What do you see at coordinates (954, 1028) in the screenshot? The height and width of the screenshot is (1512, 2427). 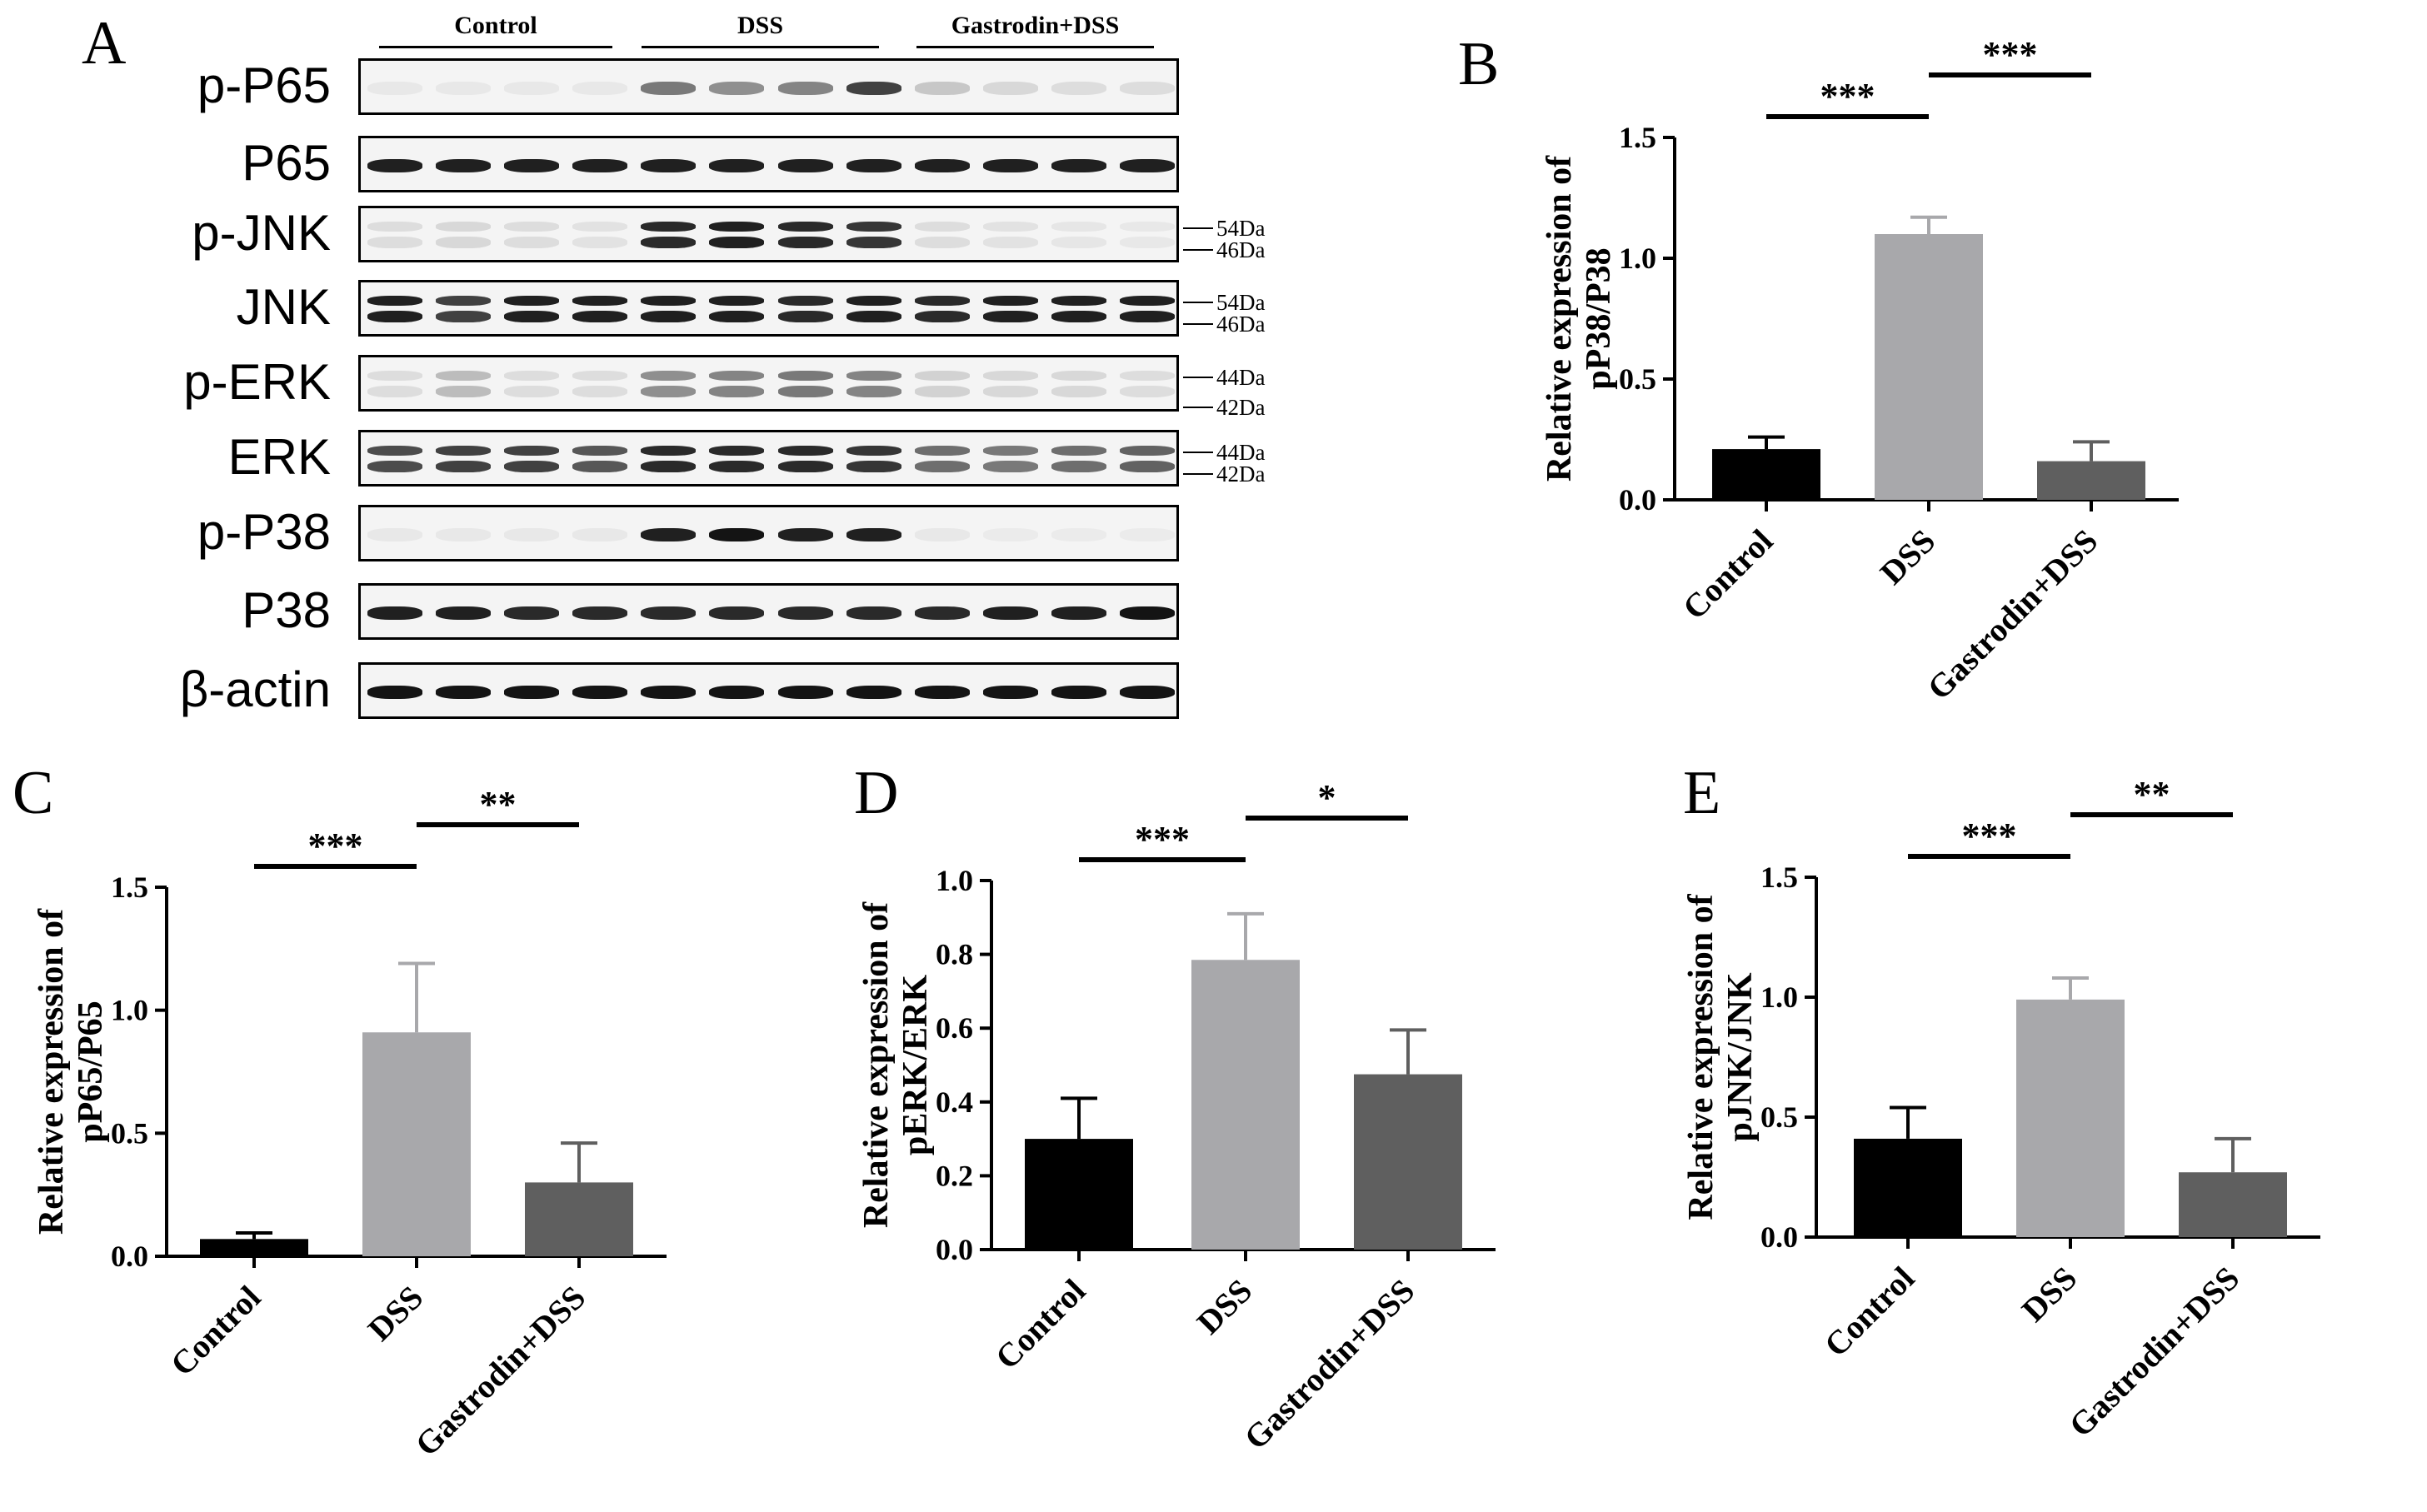 I see `y-tick-label: 0.6` at bounding box center [954, 1028].